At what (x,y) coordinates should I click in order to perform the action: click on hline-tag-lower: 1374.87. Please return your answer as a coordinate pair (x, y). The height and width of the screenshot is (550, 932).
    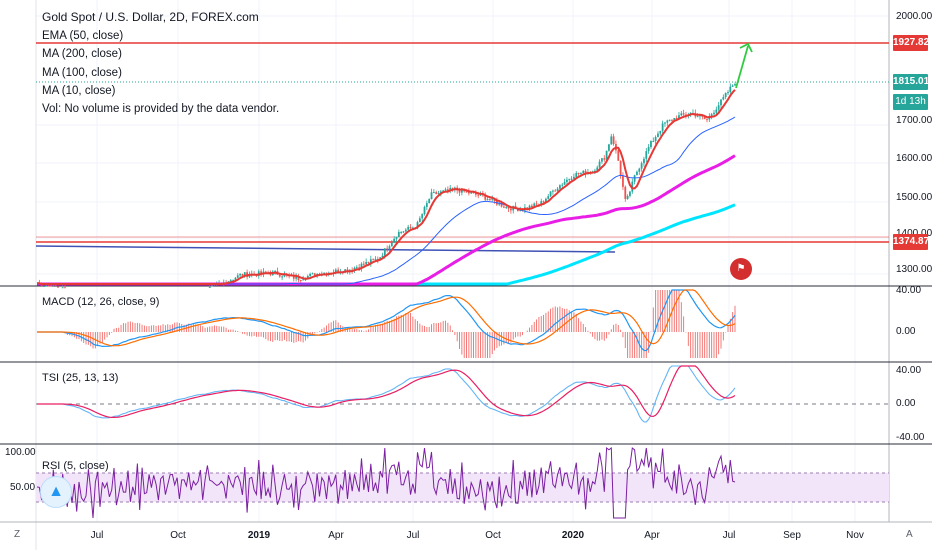
    Looking at the image, I should click on (911, 242).